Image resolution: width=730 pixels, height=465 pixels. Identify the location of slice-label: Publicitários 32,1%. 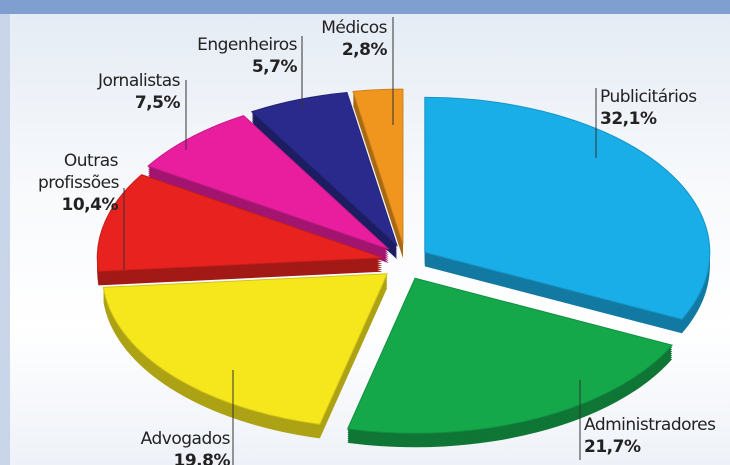
(648, 108).